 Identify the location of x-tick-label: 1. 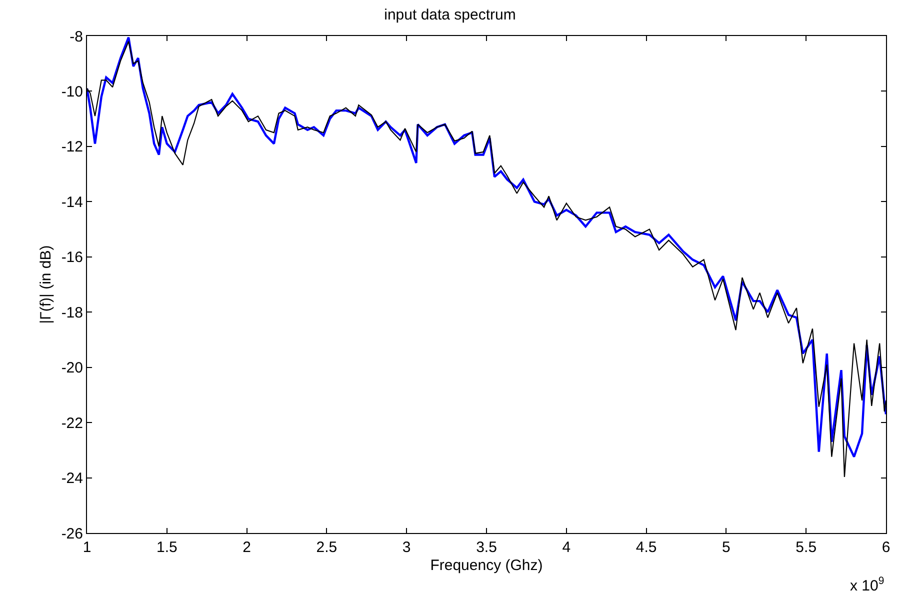
(87, 547).